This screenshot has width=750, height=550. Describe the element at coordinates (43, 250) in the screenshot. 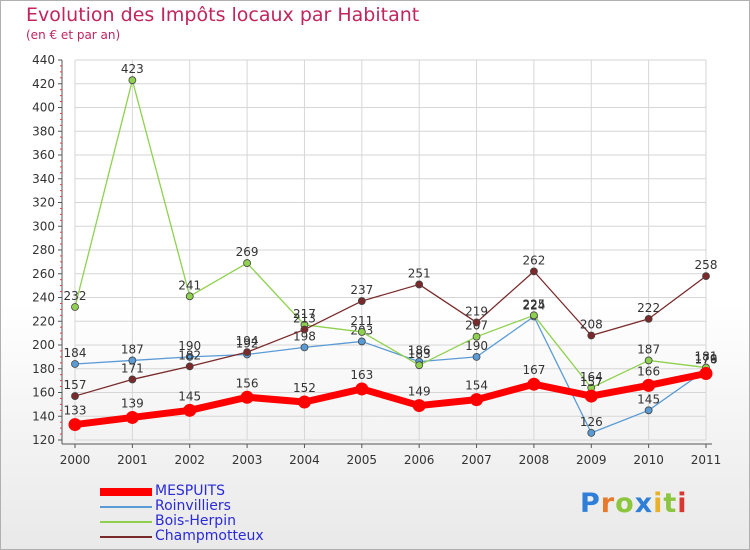

I see `y-tick-label: 280` at that location.